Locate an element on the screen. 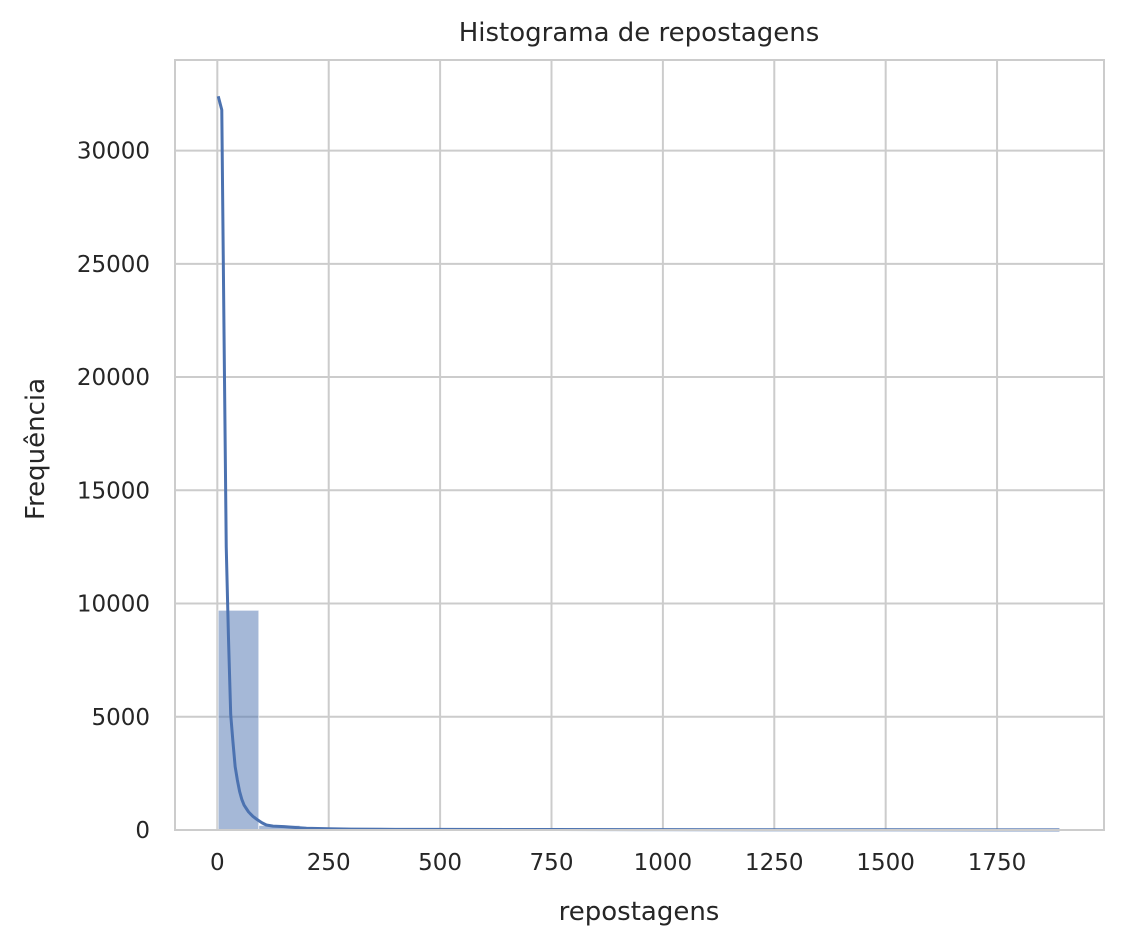 This screenshot has width=1123, height=952. y-tick-label-3: 15000 is located at coordinates (113, 491).